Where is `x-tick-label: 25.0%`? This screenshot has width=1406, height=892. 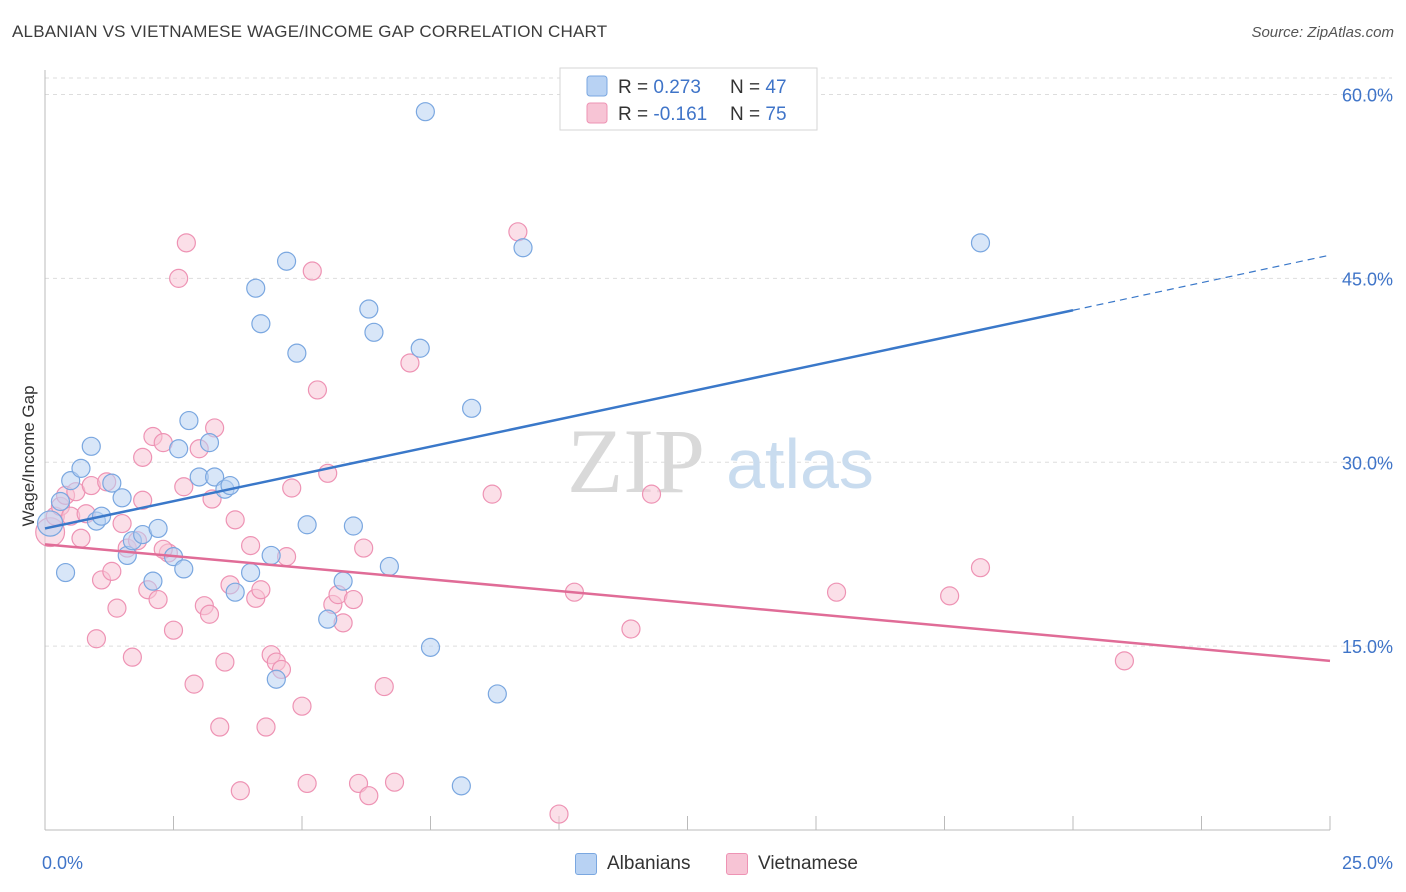
x-tick-label: 25.0% is located at coordinates (1367, 863).